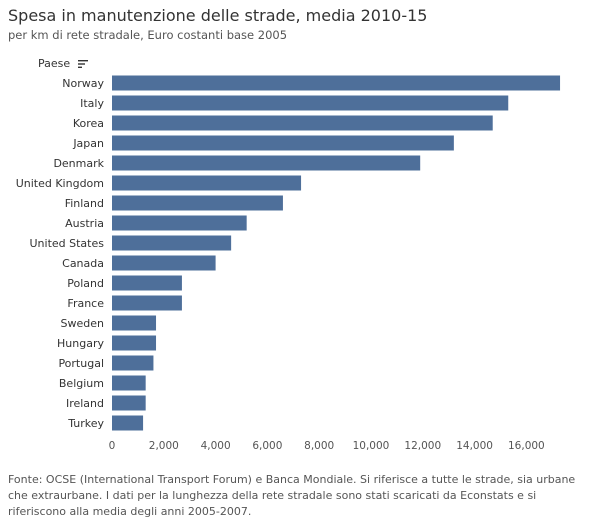 The image size is (590, 524). What do you see at coordinates (67, 243) in the screenshot?
I see `category-label: United States` at bounding box center [67, 243].